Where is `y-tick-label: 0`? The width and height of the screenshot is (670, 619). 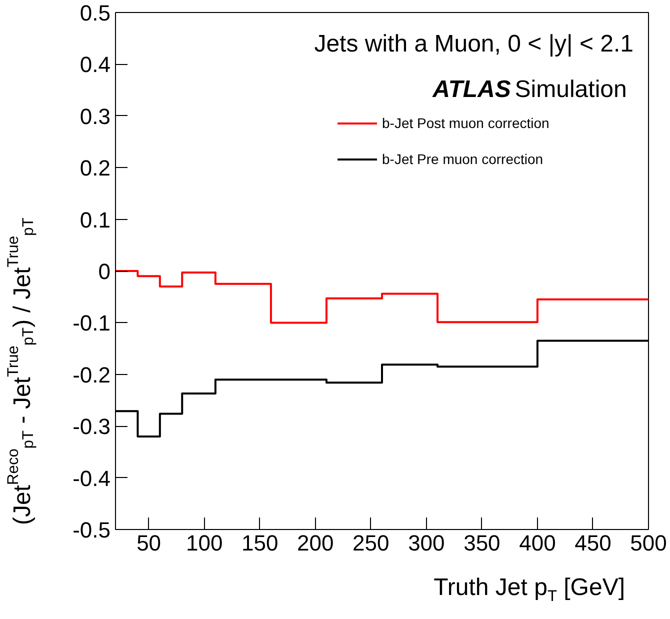 y-tick-label: 0 is located at coordinates (104, 271).